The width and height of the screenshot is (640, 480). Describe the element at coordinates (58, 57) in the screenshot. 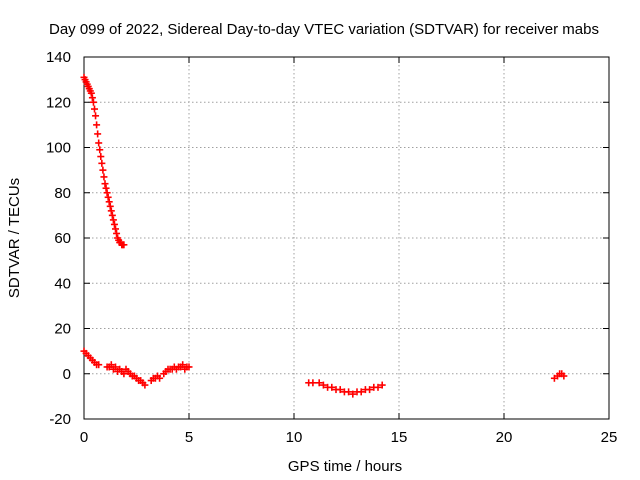

I see `y-tick-label: 140` at that location.